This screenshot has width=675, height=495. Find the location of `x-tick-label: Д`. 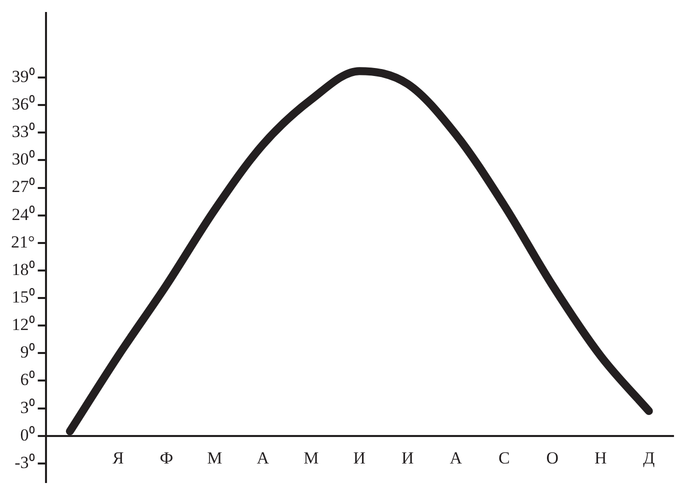

x-tick-label: Д is located at coordinates (649, 458).